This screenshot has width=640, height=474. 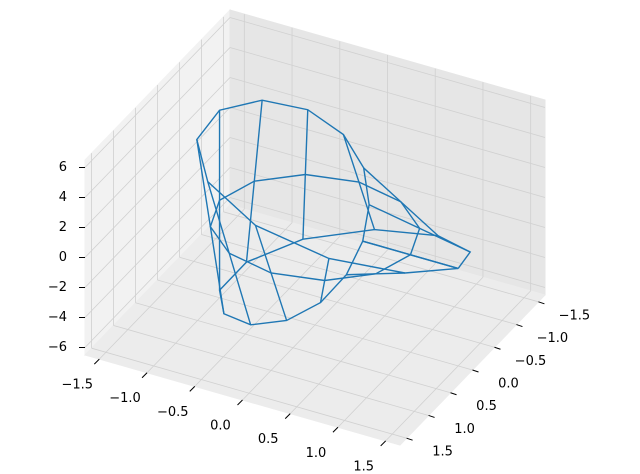 I want to click on x-tick-label: −1.0, so click(x=125, y=398).